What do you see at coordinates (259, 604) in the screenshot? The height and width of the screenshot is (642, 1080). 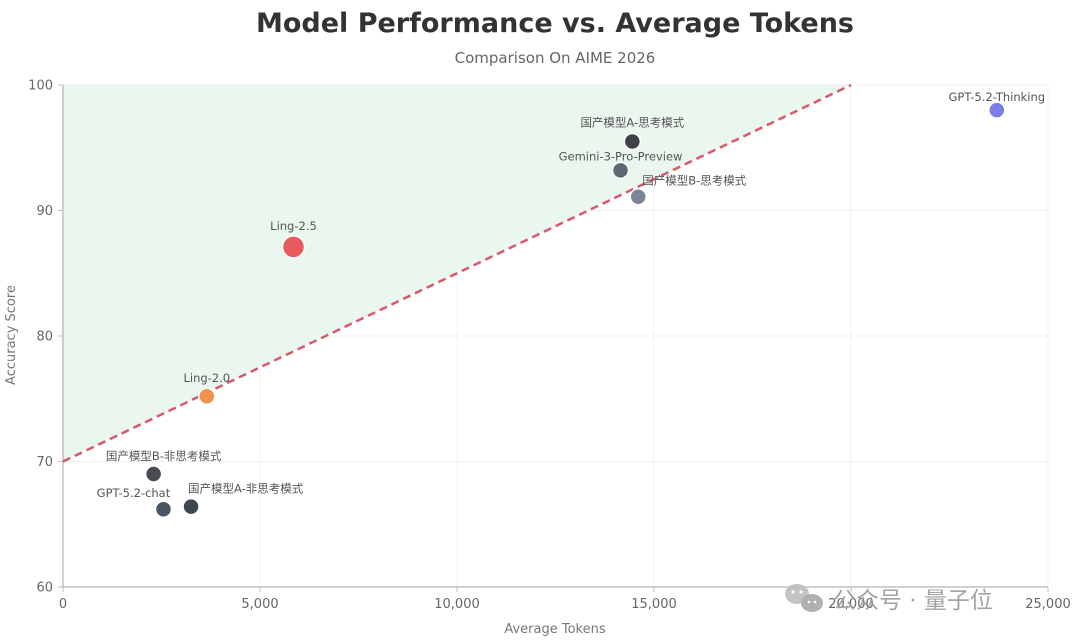 I see `x-tick-label: 5,000` at bounding box center [259, 604].